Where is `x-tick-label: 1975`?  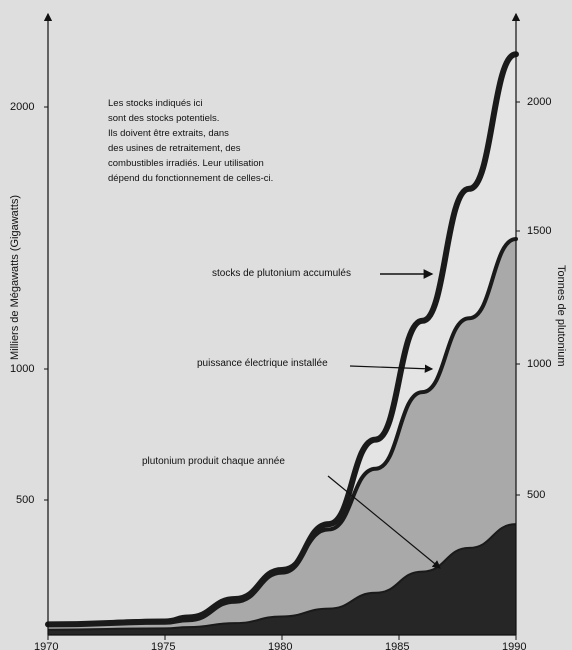 x-tick-label: 1975 is located at coordinates (163, 645).